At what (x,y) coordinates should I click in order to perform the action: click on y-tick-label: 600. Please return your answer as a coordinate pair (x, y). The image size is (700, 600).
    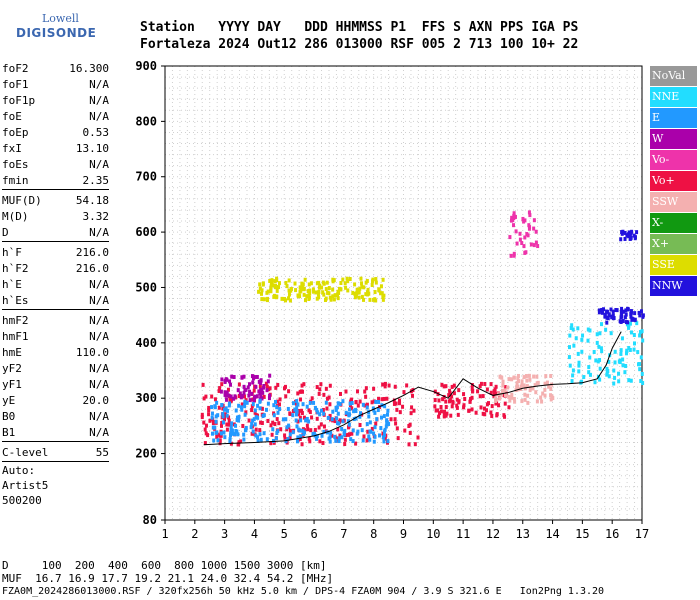
    Looking at the image, I should click on (146, 232).